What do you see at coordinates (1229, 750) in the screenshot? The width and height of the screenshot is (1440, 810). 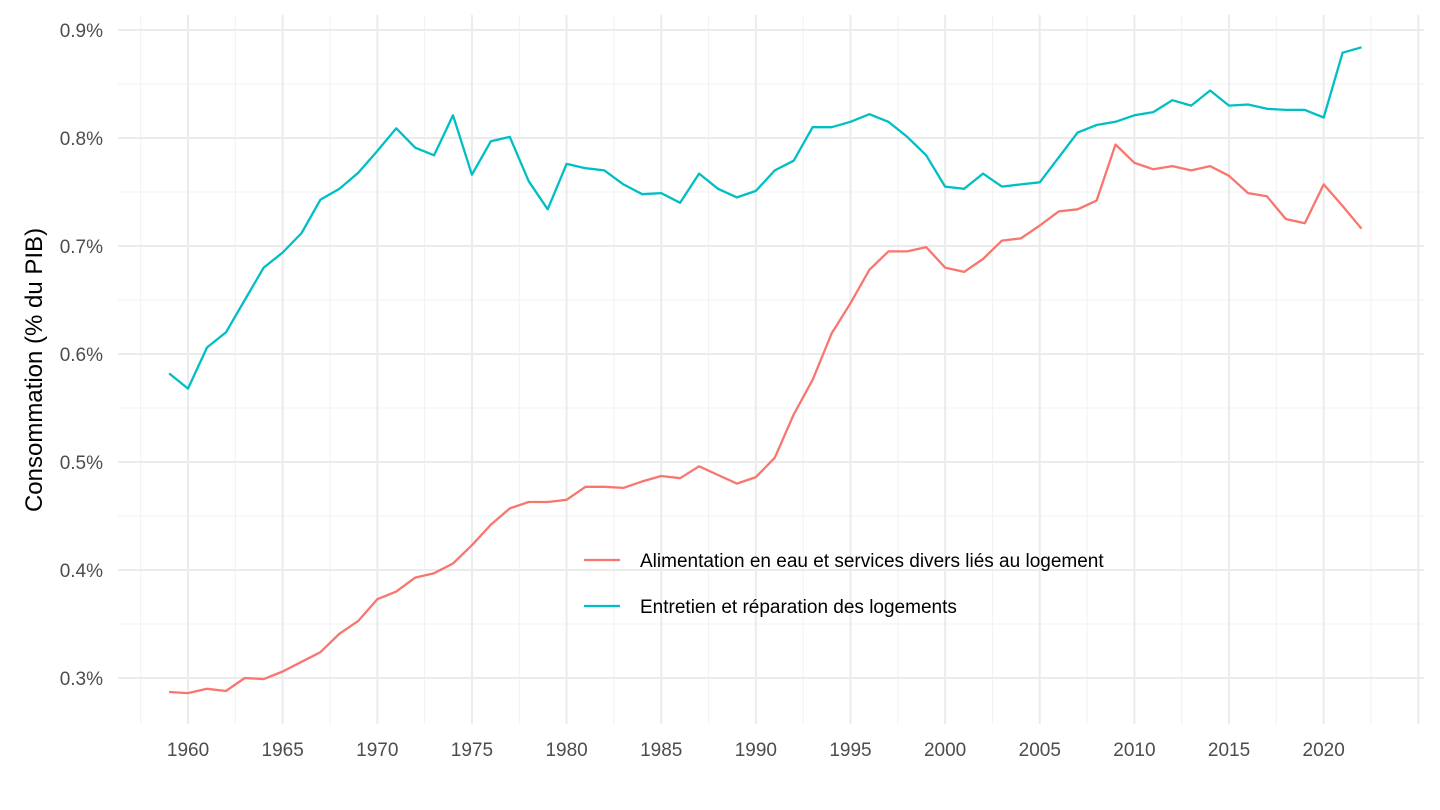 I see `x-tick-label: 2015` at bounding box center [1229, 750].